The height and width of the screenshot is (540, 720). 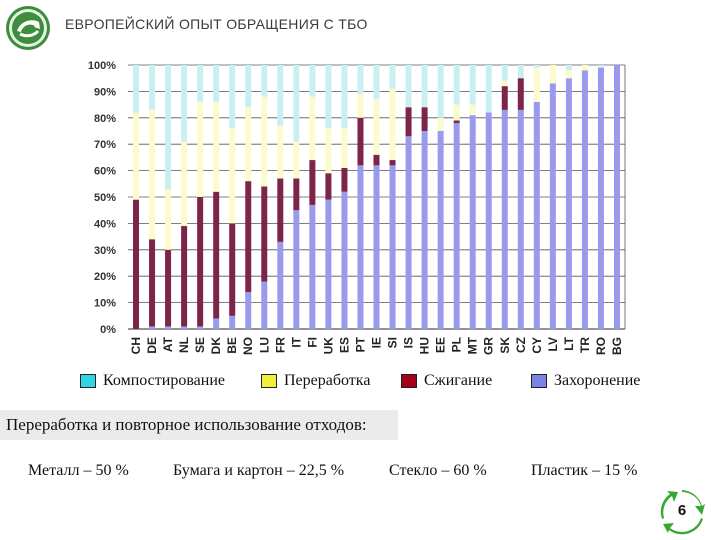 I want to click on bar-recycling-de, so click(x=152, y=174).